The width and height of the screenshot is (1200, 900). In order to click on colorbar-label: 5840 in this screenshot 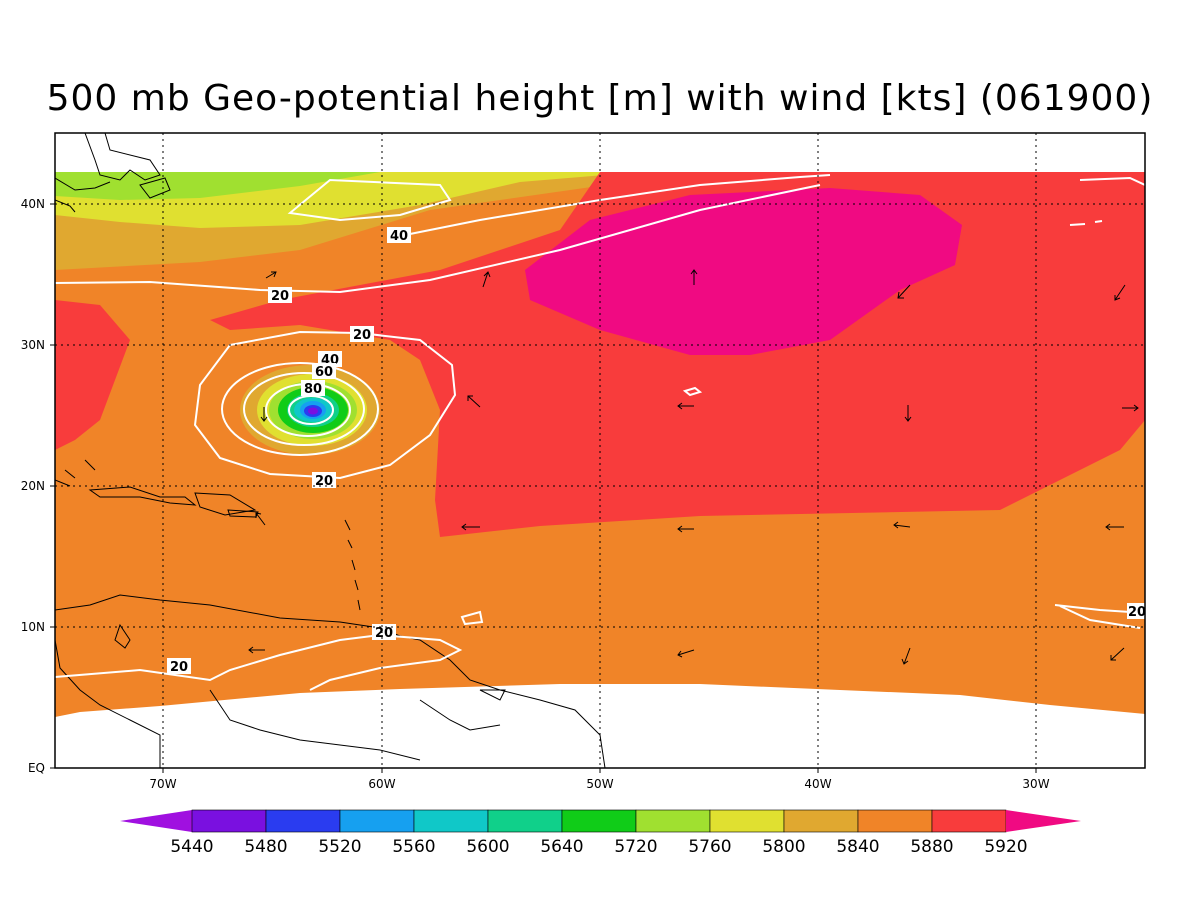, I will do `click(857, 847)`.